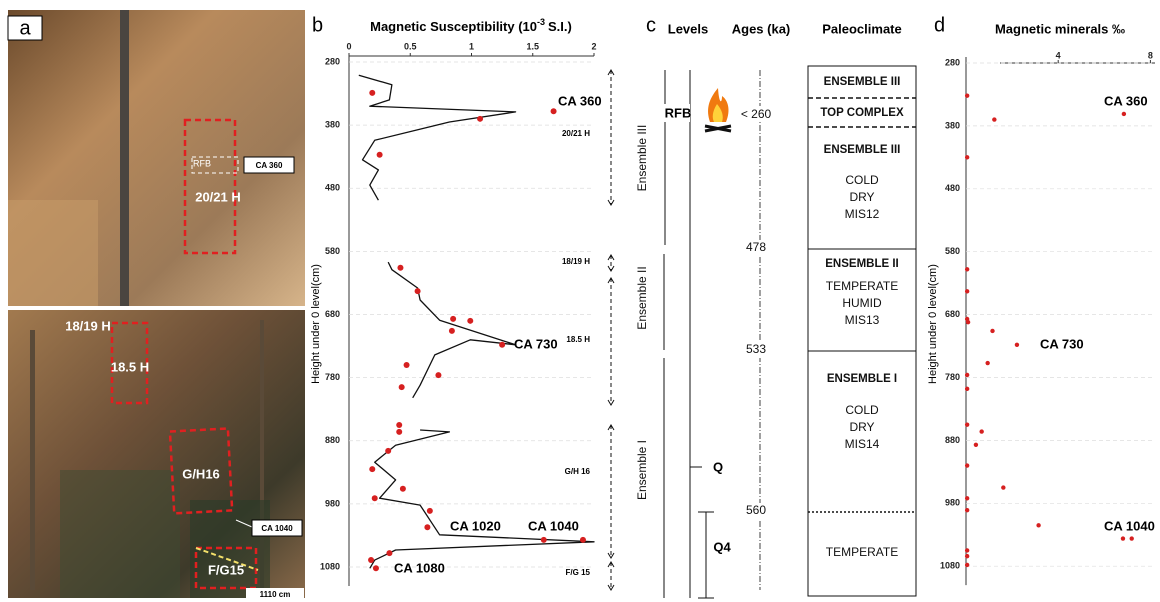 The image size is (1160, 602). What do you see at coordinates (952, 125) in the screenshot?
I see `y-tick-label: 380` at bounding box center [952, 125].